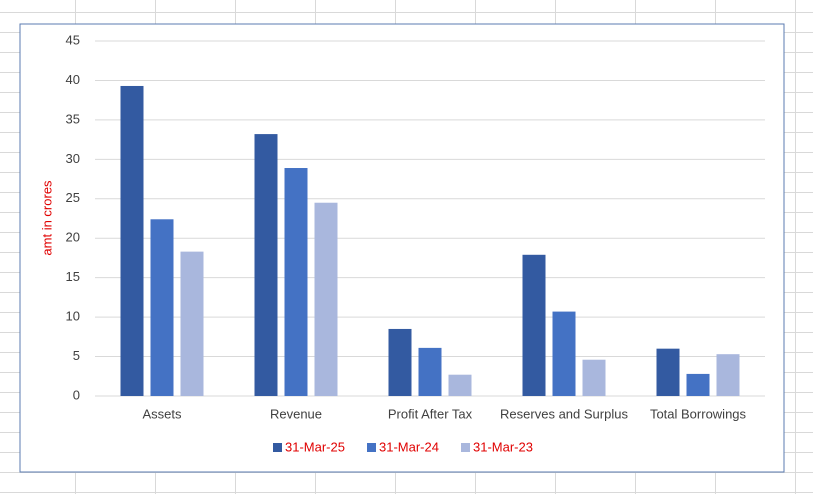 The image size is (813, 494). Describe the element at coordinates (315, 446) in the screenshot. I see `legend-label: 31-Mar-25` at that location.